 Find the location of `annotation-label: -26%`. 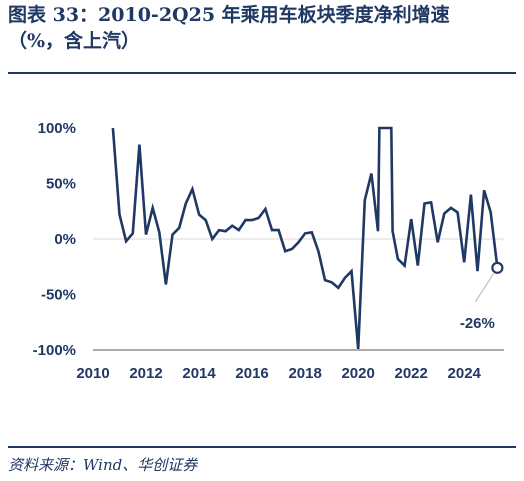

annotation-label: -26% is located at coordinates (477, 323).